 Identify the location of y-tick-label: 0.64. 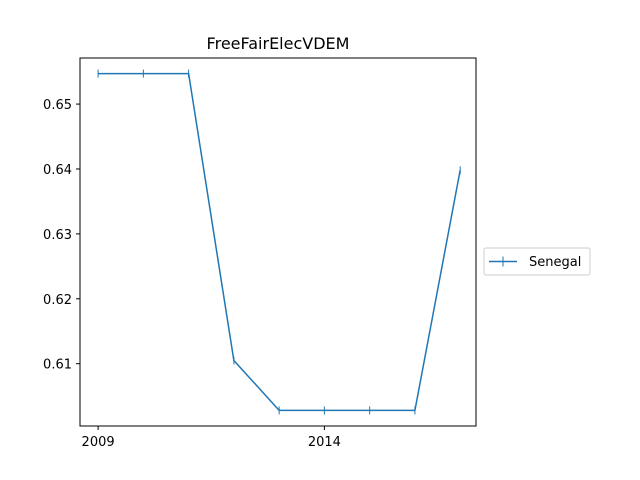
(57, 170).